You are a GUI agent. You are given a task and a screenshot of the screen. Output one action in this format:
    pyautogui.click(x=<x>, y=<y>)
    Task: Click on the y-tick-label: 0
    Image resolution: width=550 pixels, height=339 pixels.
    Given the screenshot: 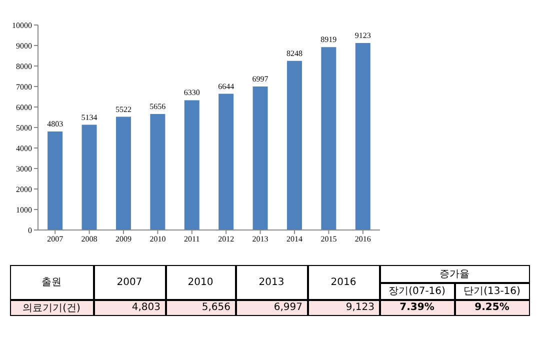 What is the action you would take?
    pyautogui.click(x=30, y=230)
    